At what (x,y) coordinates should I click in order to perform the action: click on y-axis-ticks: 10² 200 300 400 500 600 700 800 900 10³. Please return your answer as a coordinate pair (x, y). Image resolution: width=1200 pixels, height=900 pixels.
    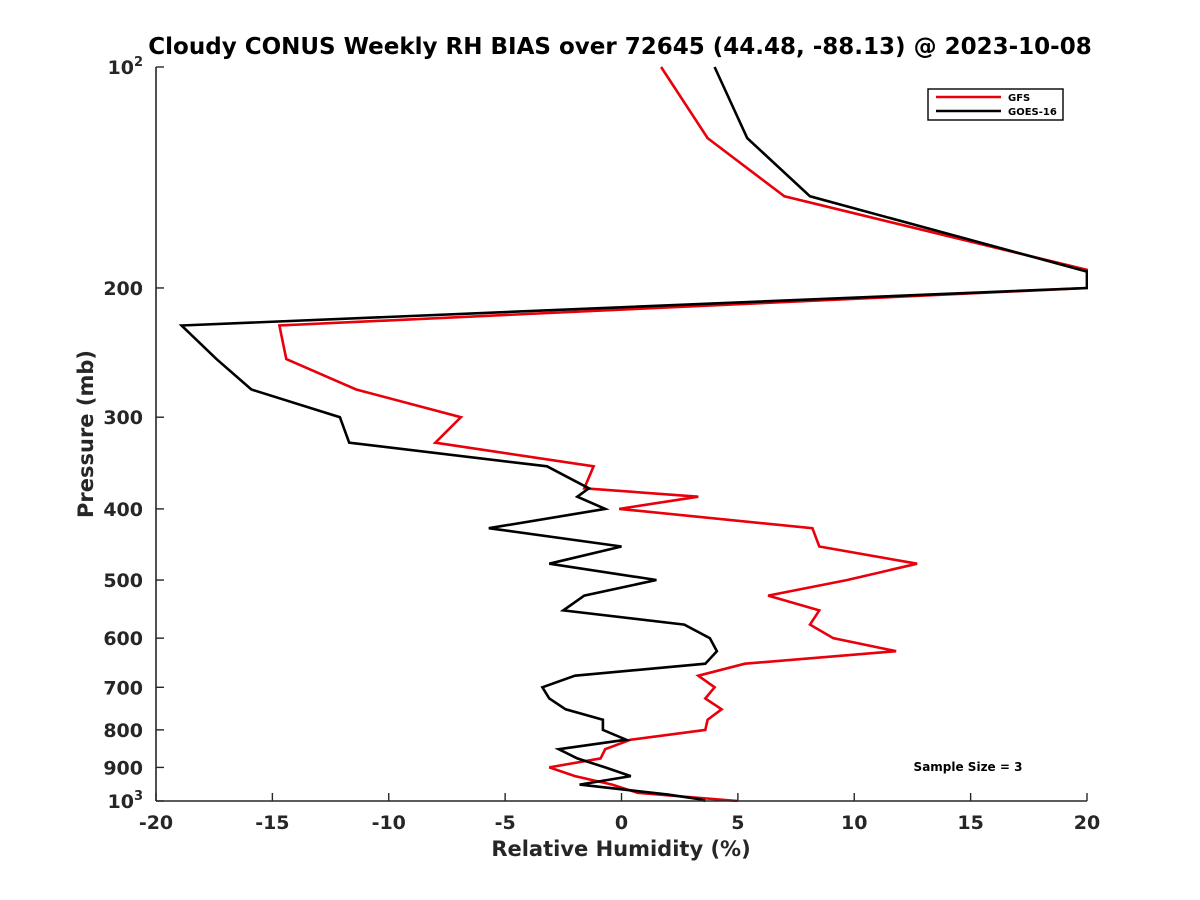
    Looking at the image, I should click on (133, 434).